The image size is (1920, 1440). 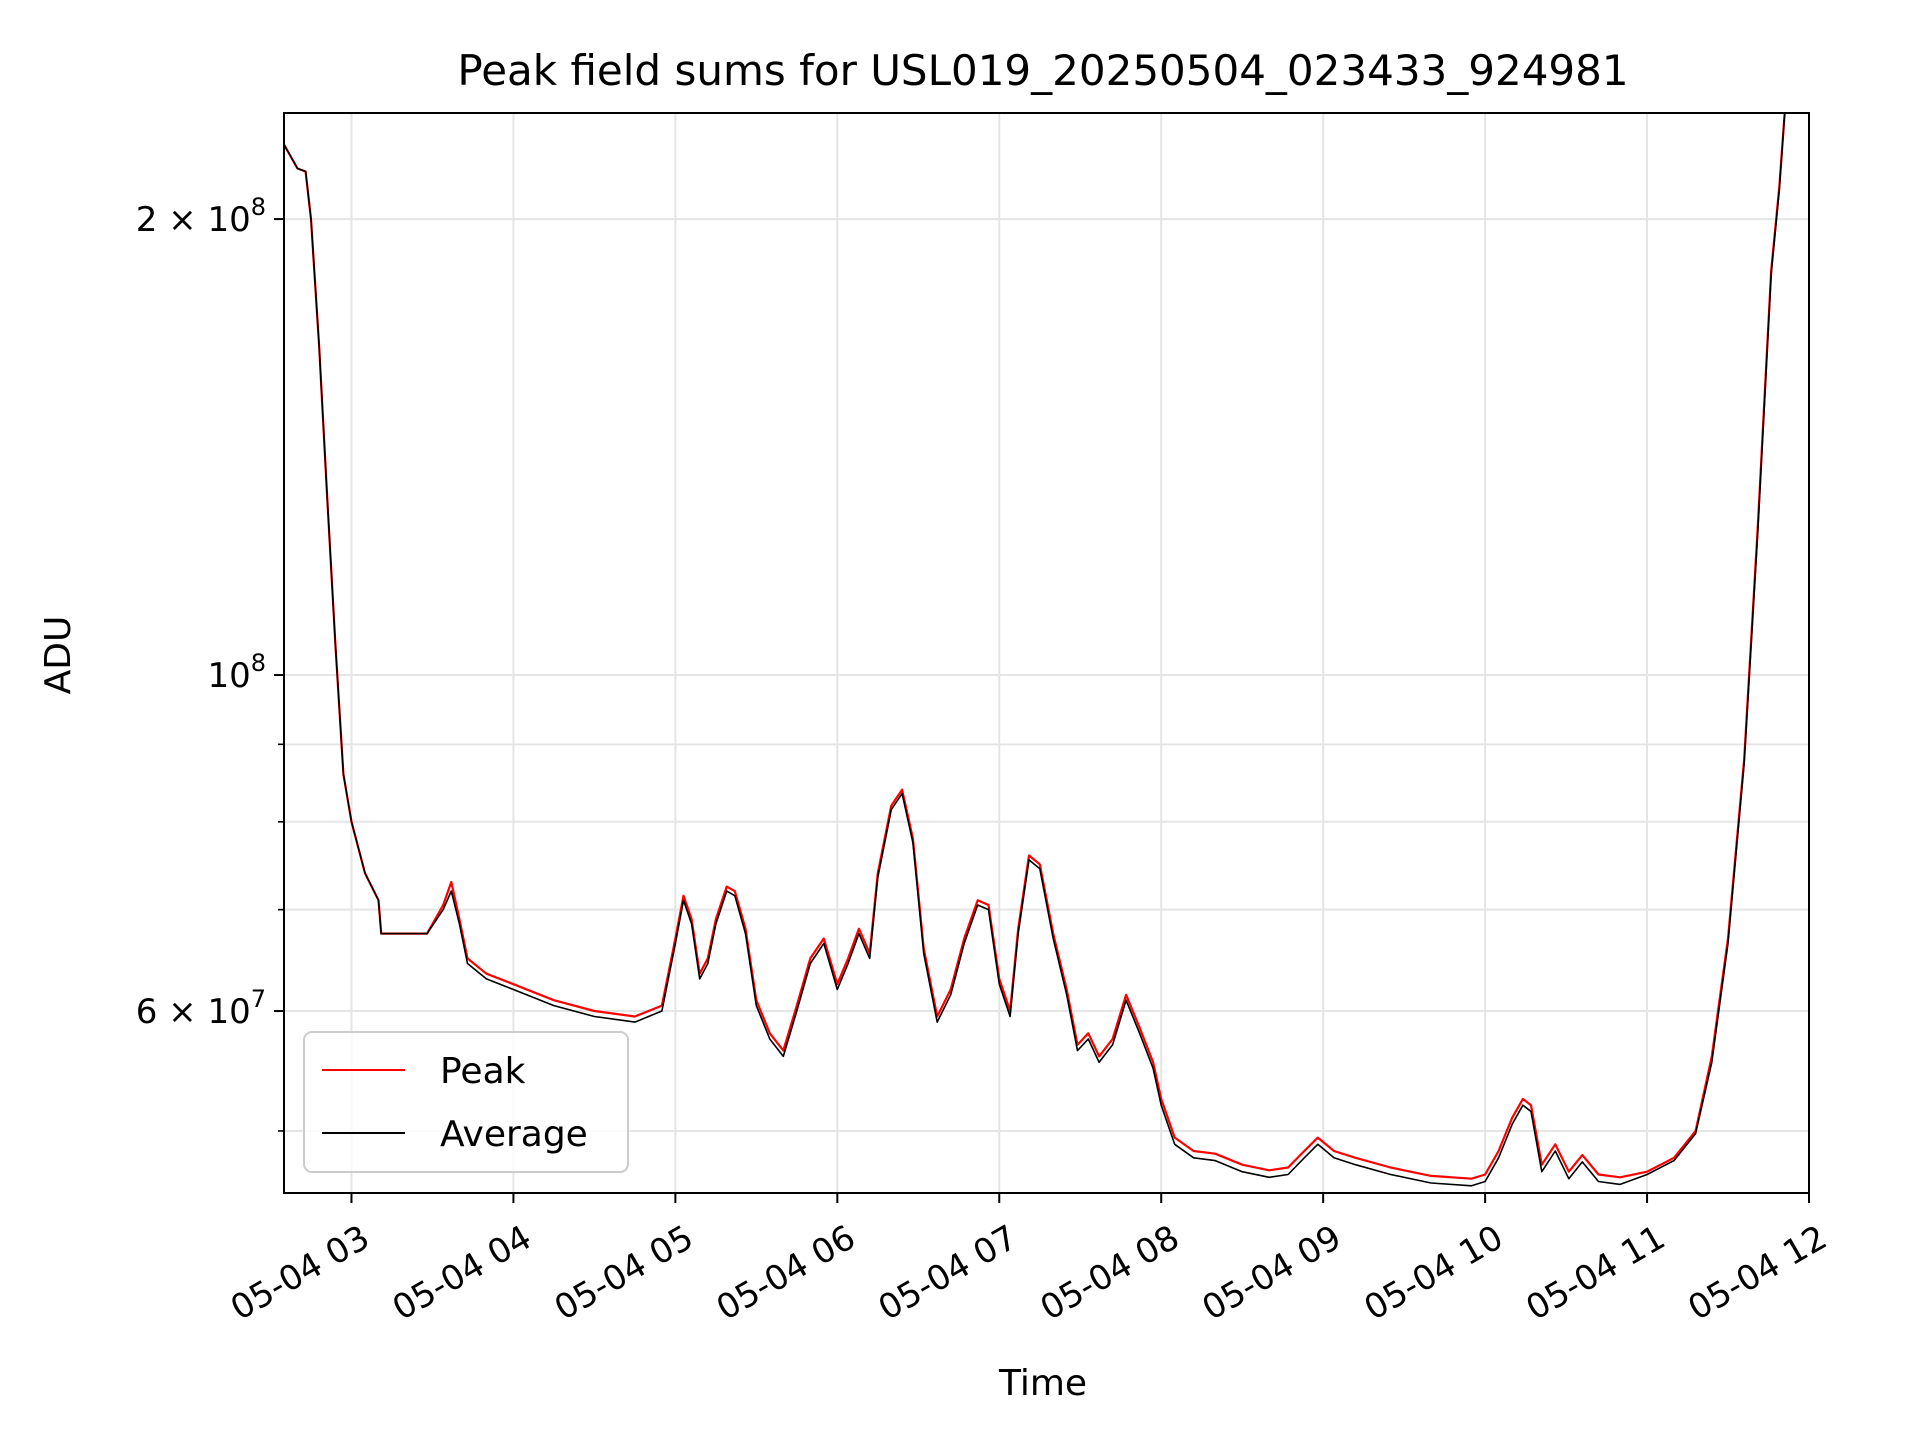 I want to click on y-tick-label: 108, so click(x=236, y=672).